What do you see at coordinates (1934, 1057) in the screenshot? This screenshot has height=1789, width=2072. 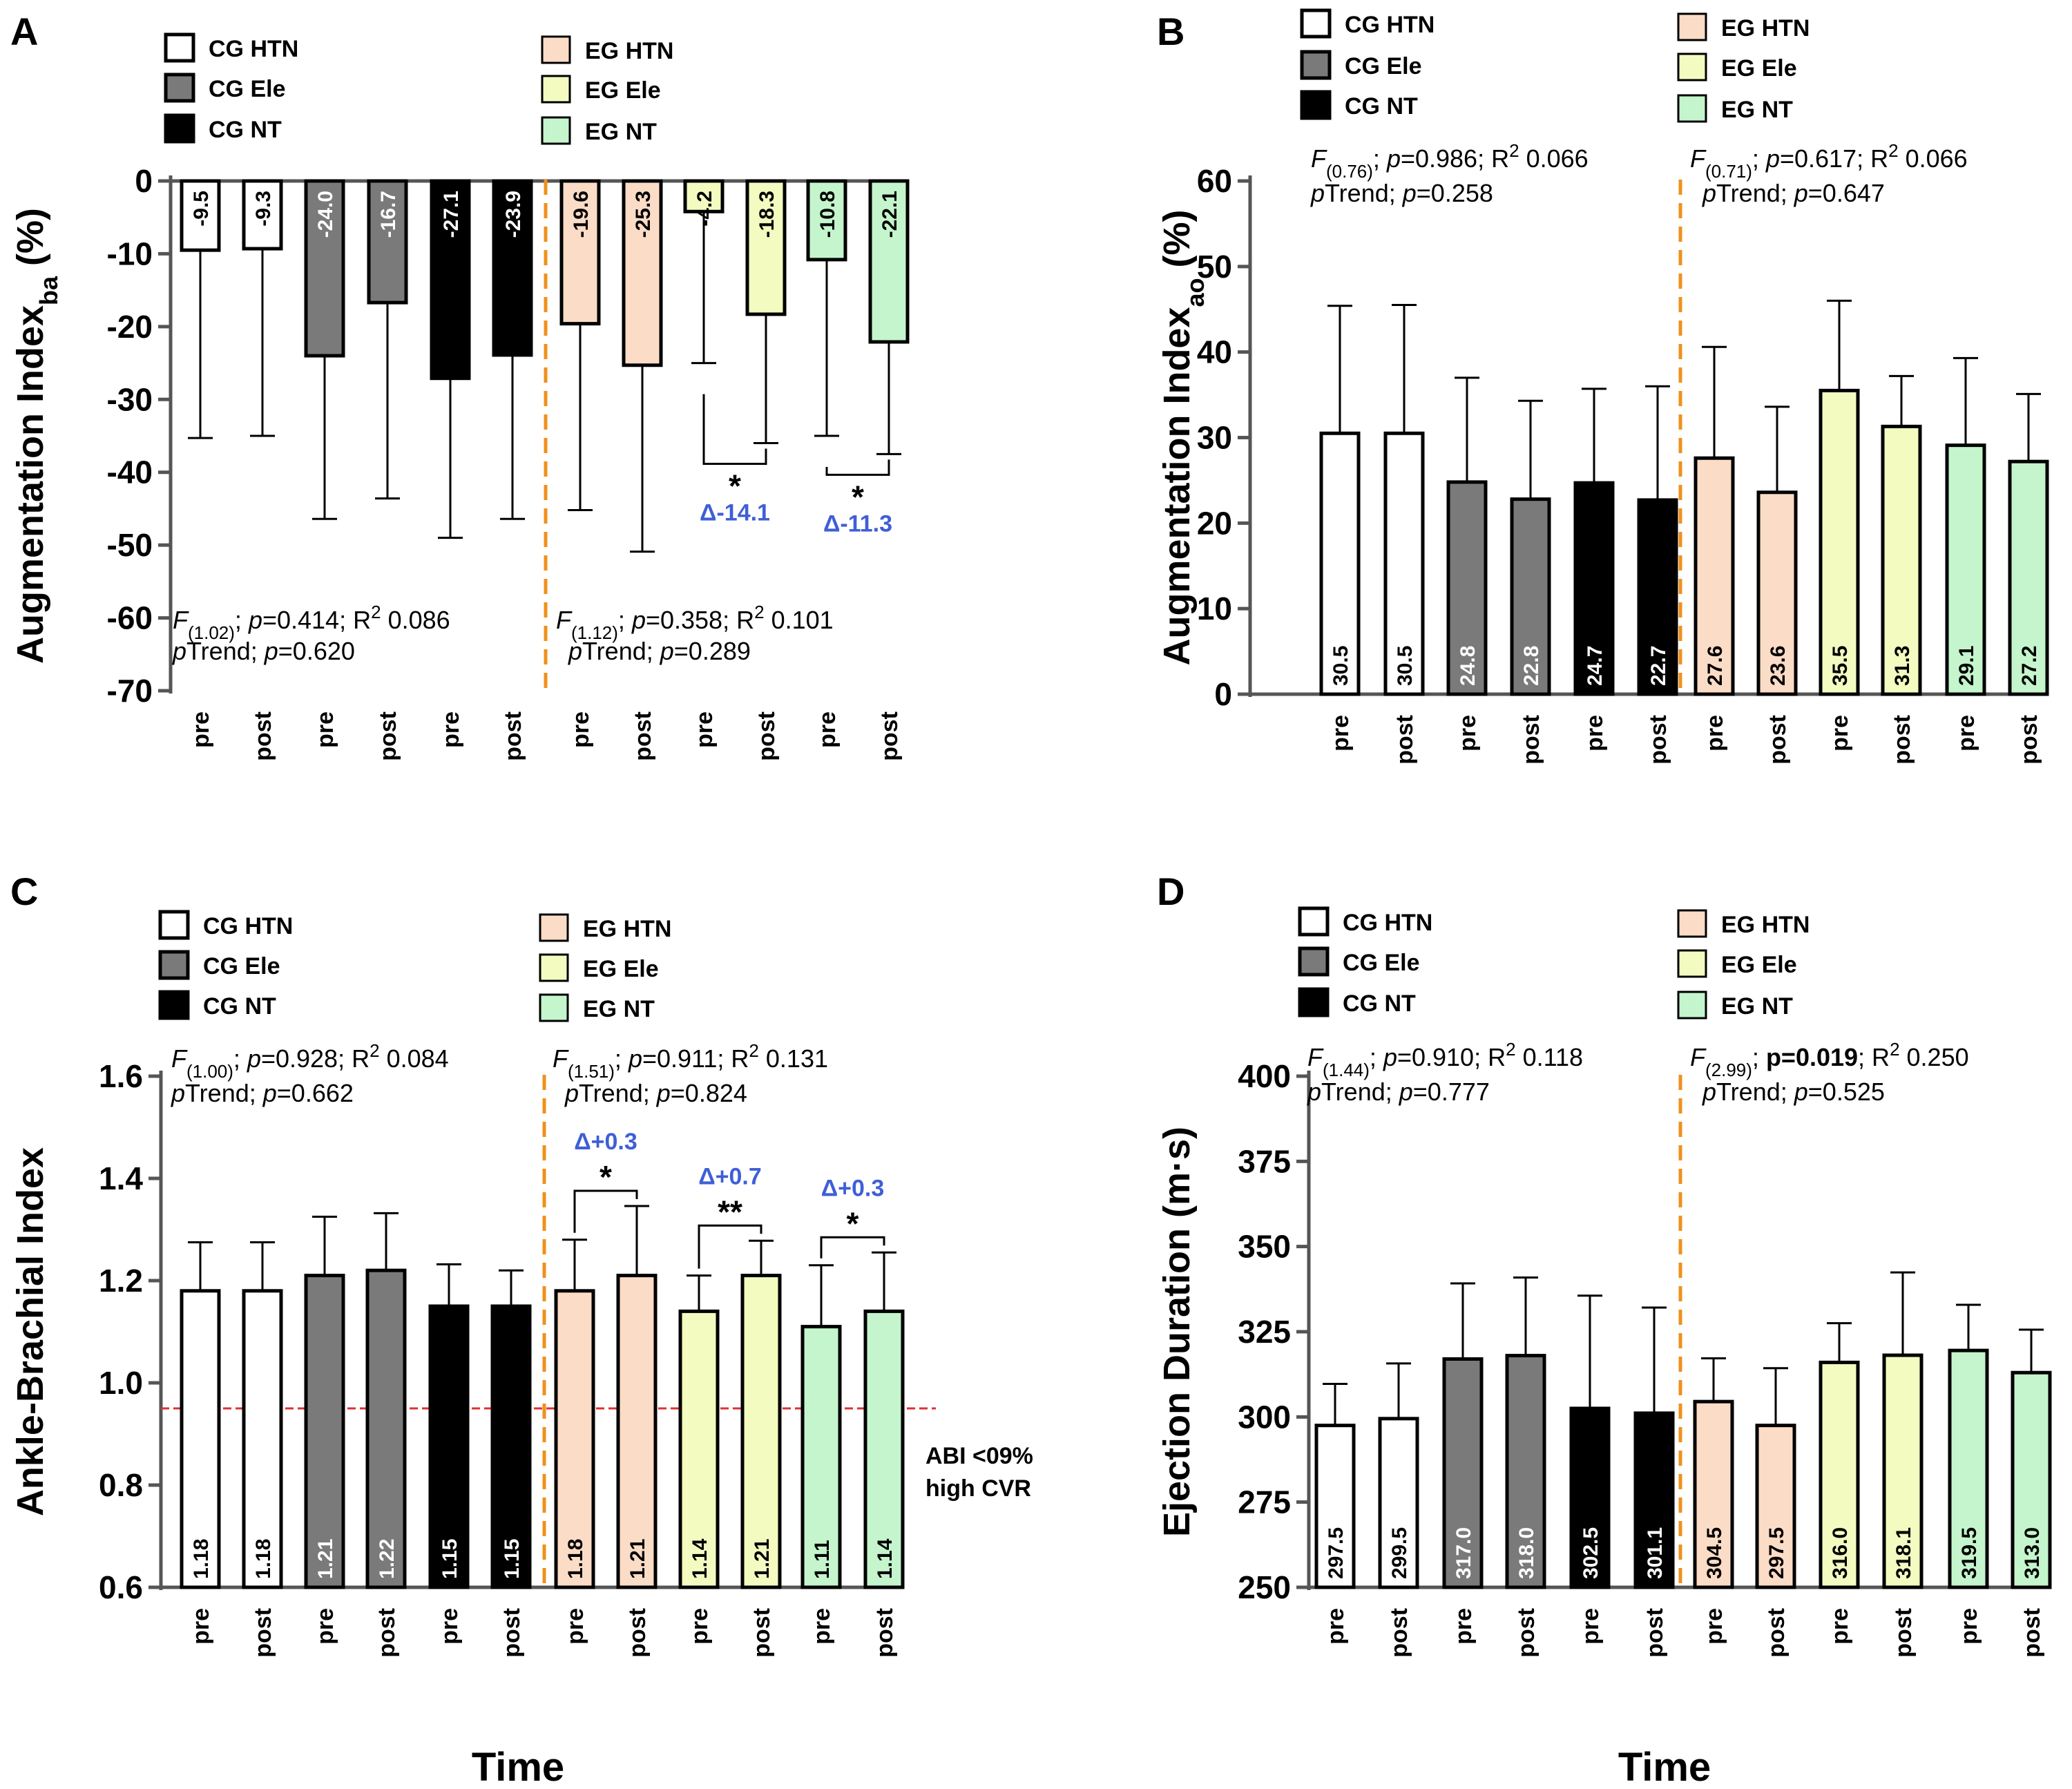 I see `stat-segment: 0.250` at bounding box center [1934, 1057].